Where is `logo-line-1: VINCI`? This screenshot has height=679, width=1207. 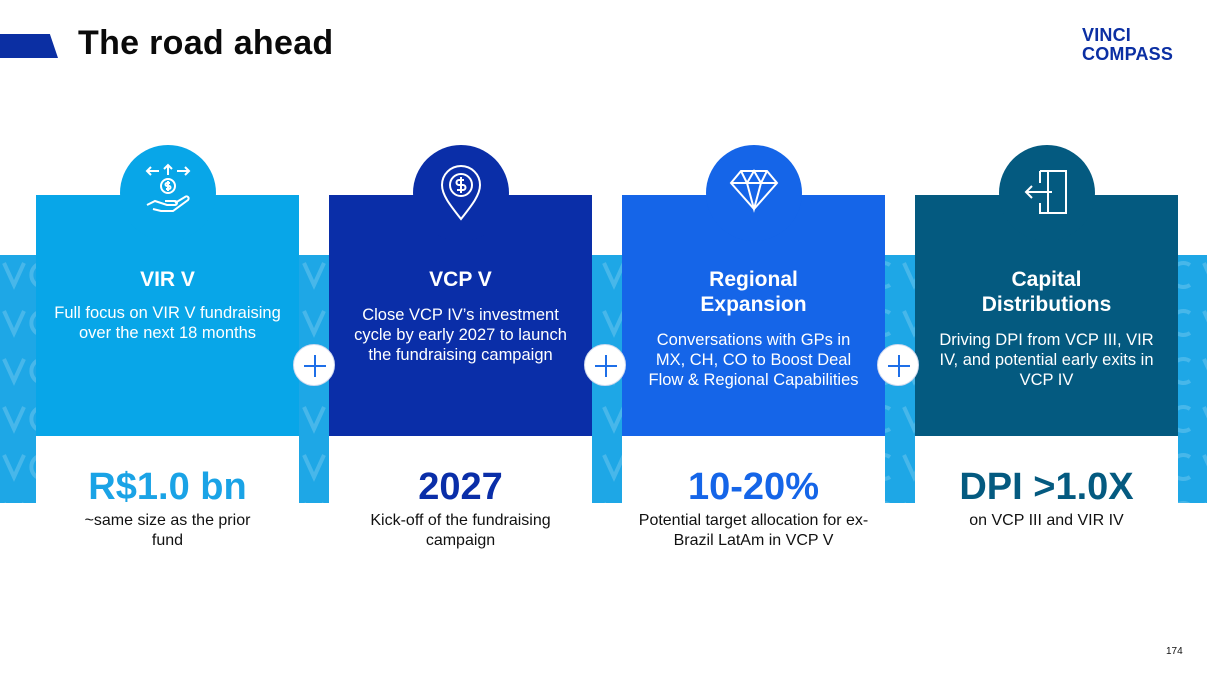 logo-line-1: VINCI is located at coordinates (1107, 35).